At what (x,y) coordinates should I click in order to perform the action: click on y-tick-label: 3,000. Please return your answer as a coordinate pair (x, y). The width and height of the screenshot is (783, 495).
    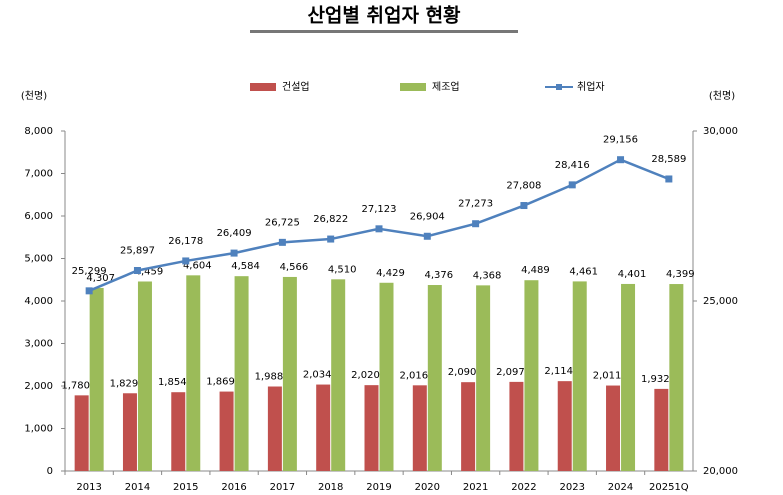
    Looking at the image, I should click on (38, 344).